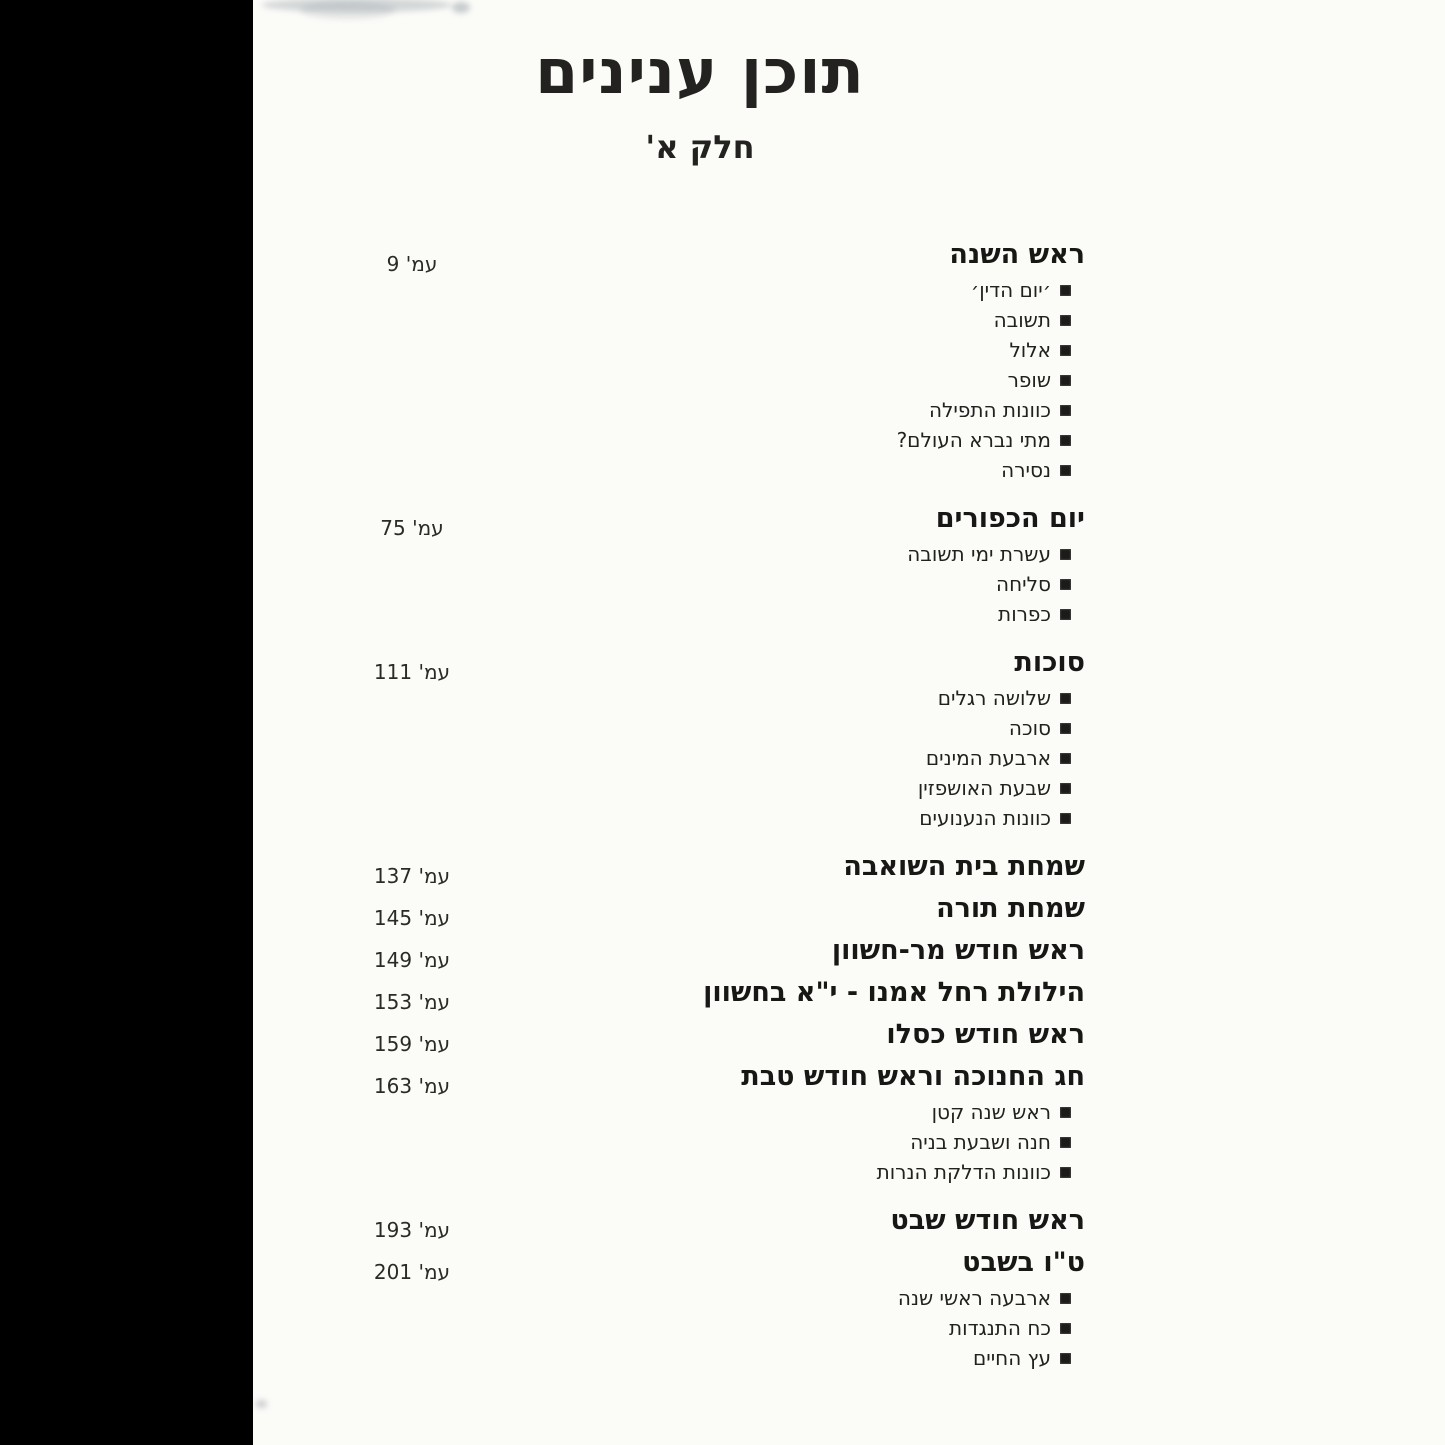 This screenshot has height=1445, width=1445. I want to click on section-title: שמחת תורה, so click(1010, 908).